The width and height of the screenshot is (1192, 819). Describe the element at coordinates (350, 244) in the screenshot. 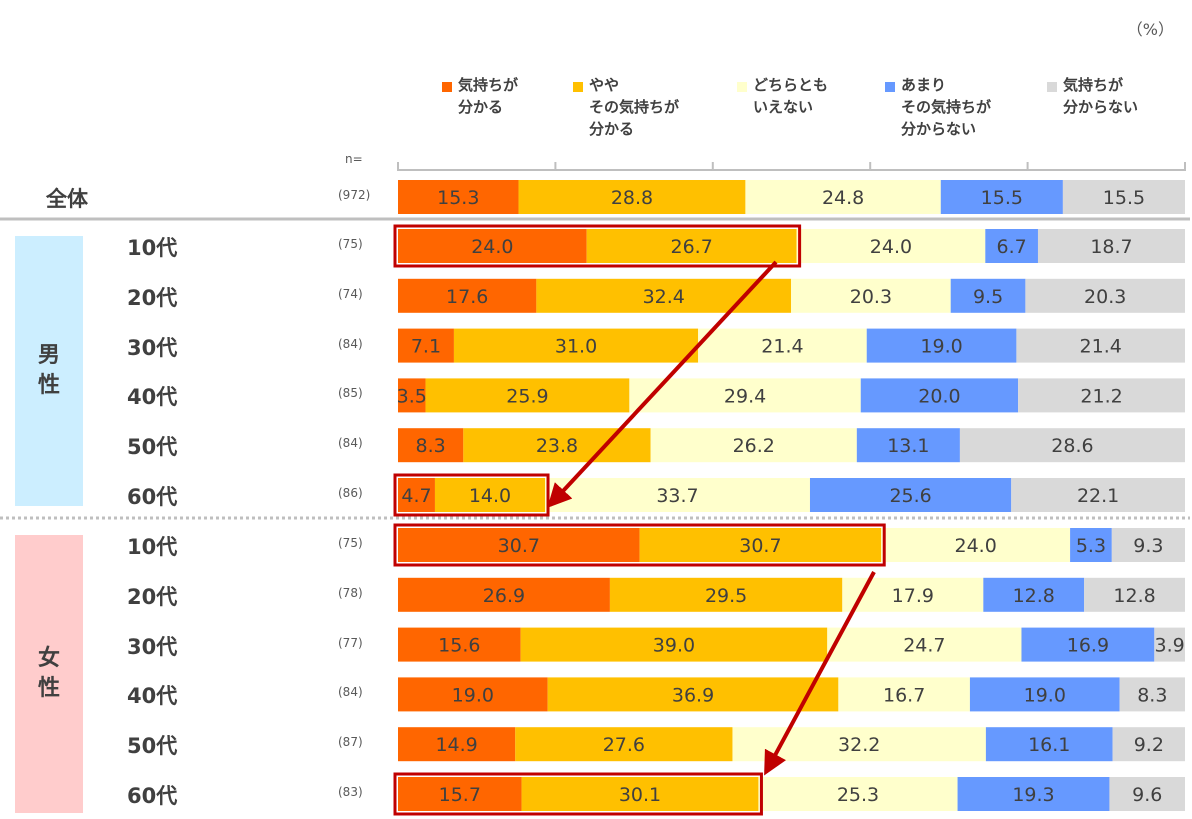

I see `n-value: (75)` at that location.